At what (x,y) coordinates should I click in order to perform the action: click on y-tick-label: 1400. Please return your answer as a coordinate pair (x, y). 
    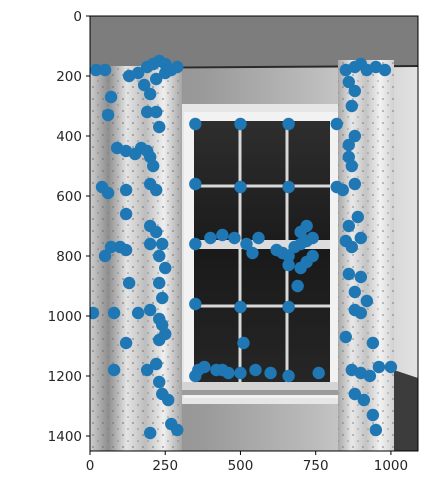
    Looking at the image, I should click on (65, 437).